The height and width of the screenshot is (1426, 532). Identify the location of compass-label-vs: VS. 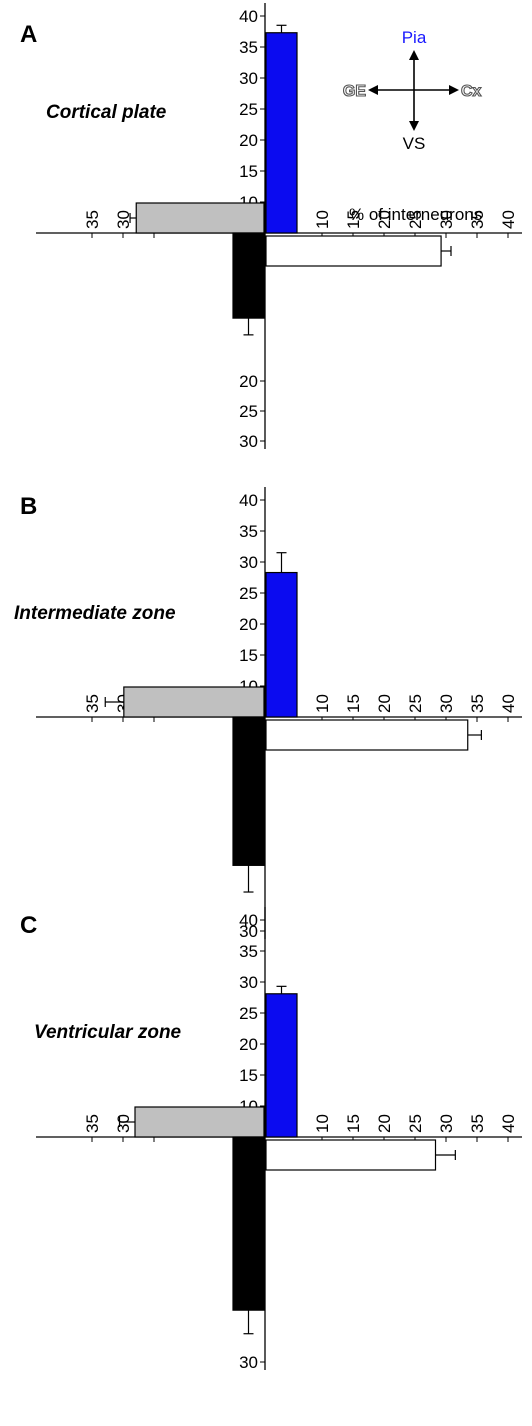
(414, 143).